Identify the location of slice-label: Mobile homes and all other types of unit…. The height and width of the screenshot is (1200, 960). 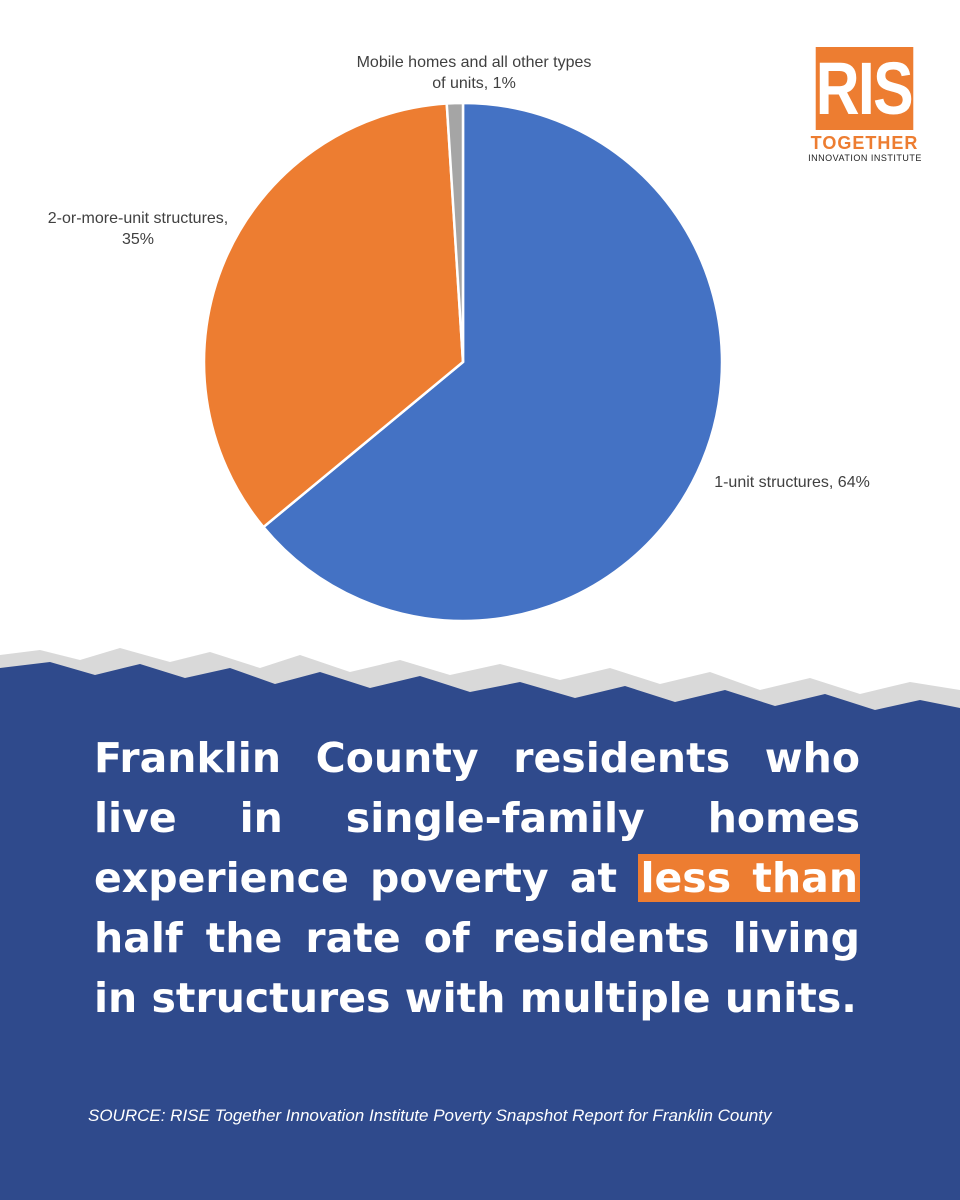
(474, 73).